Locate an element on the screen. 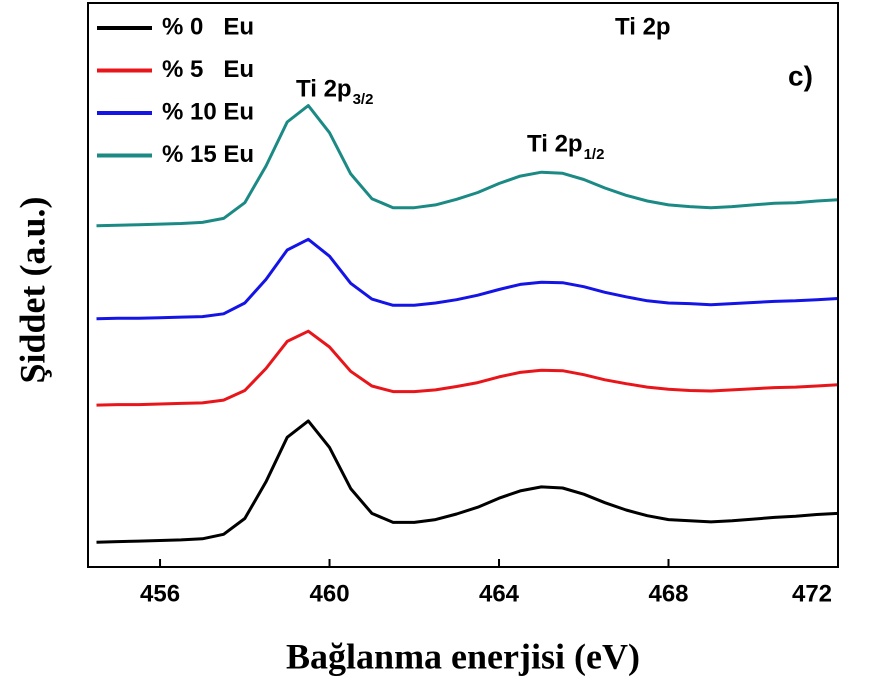 This screenshot has width=870, height=687. y-axis-title: Şiddet (a.u.) is located at coordinates (32, 289).